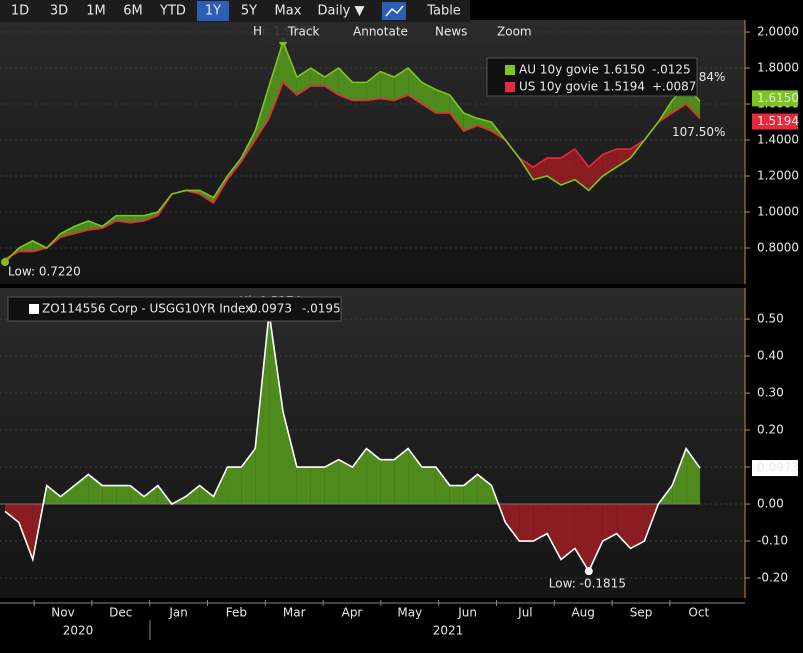 The height and width of the screenshot is (653, 803). What do you see at coordinates (698, 613) in the screenshot?
I see `x-tick-label: Oct` at bounding box center [698, 613].